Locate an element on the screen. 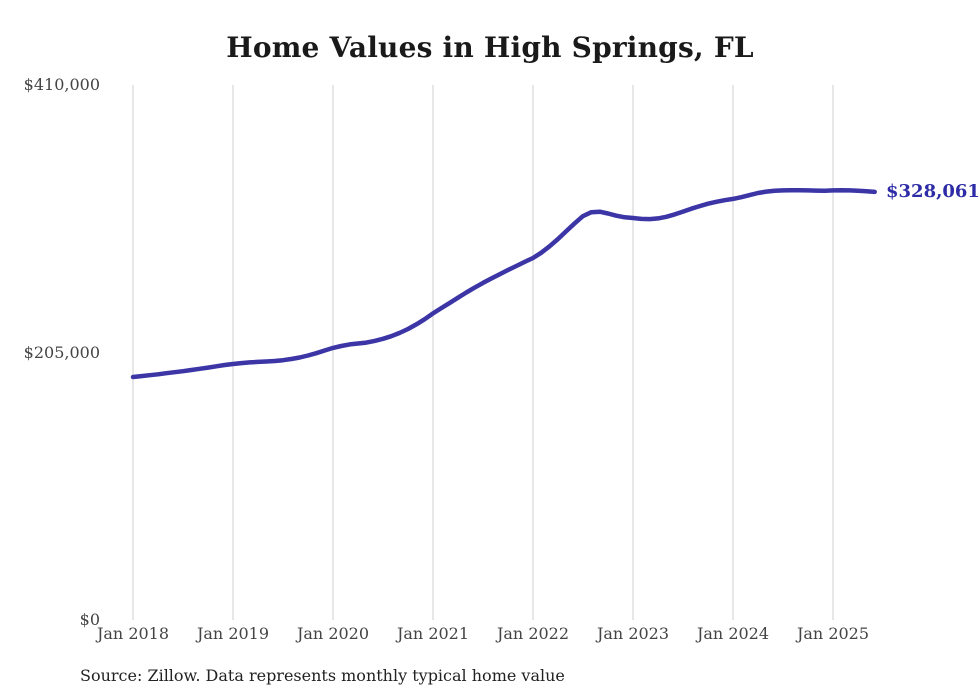 The image size is (980, 699). chart-title: Home Values in High Springs, FL is located at coordinates (490, 47).